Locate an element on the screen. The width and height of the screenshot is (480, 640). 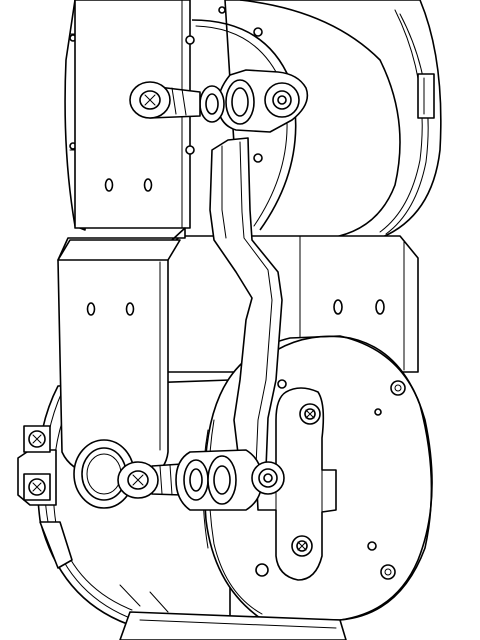
lower-joint is located at coordinates (179, 475).